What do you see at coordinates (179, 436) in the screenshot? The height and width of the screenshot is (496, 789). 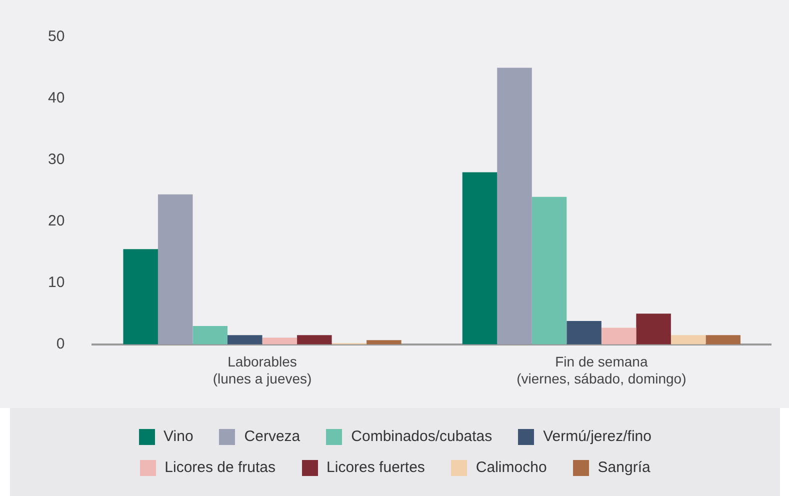 I see `legend-label: Vino` at bounding box center [179, 436].